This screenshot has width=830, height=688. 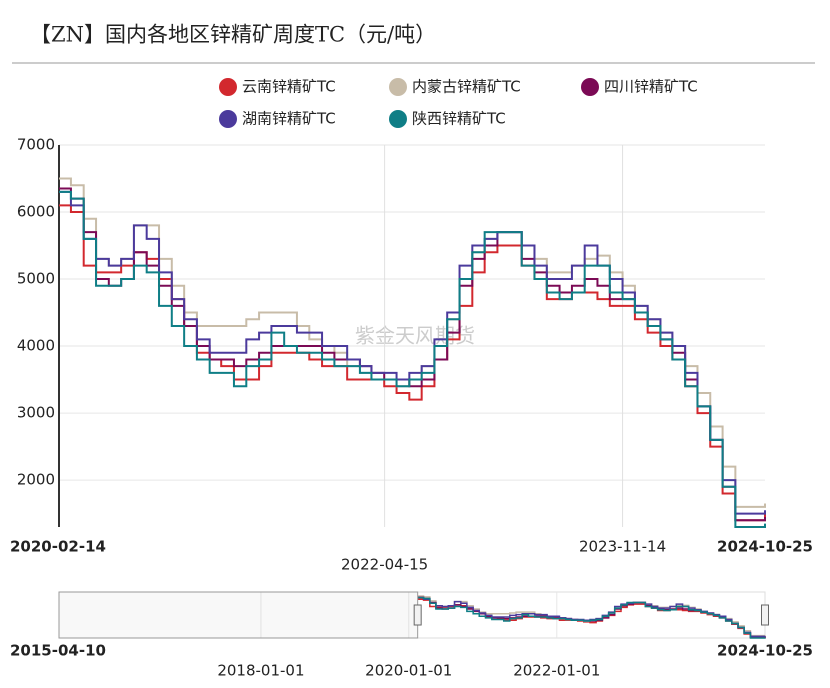 I want to click on legend-label: 内蒙古锌精矿TC, so click(x=466, y=87).